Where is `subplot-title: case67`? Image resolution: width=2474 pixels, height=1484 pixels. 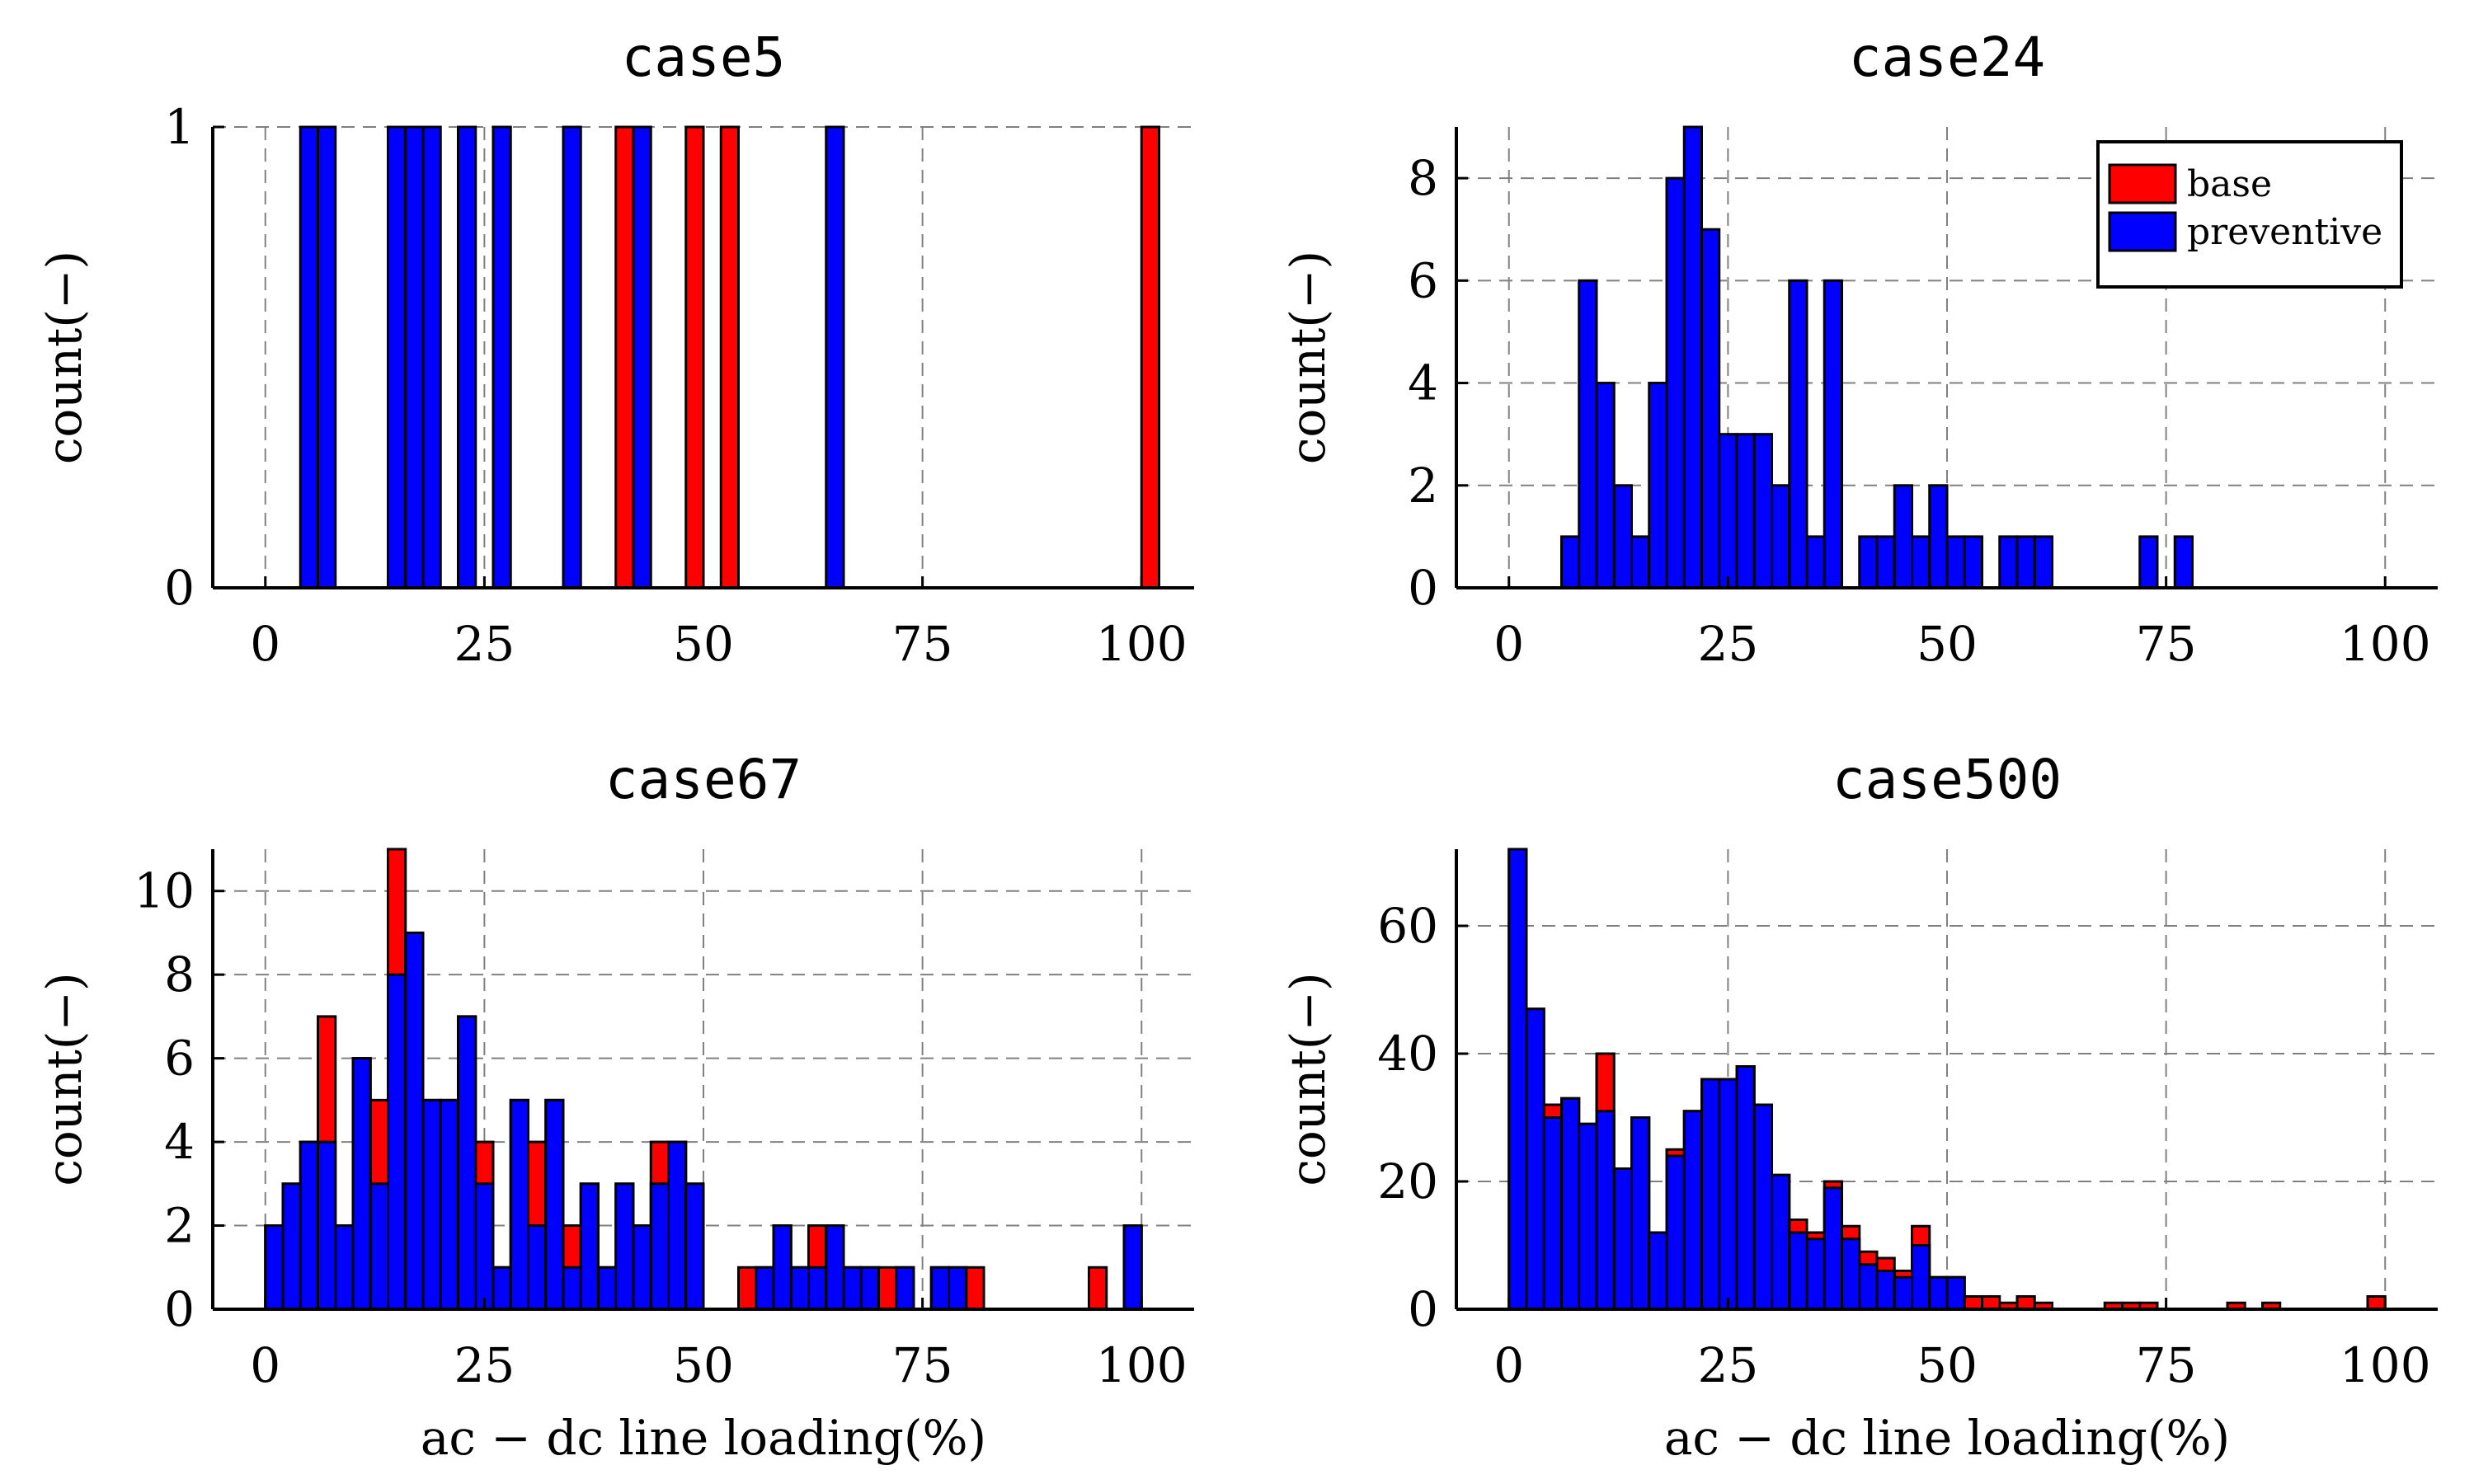
subplot-title: case67 is located at coordinates (703, 779).